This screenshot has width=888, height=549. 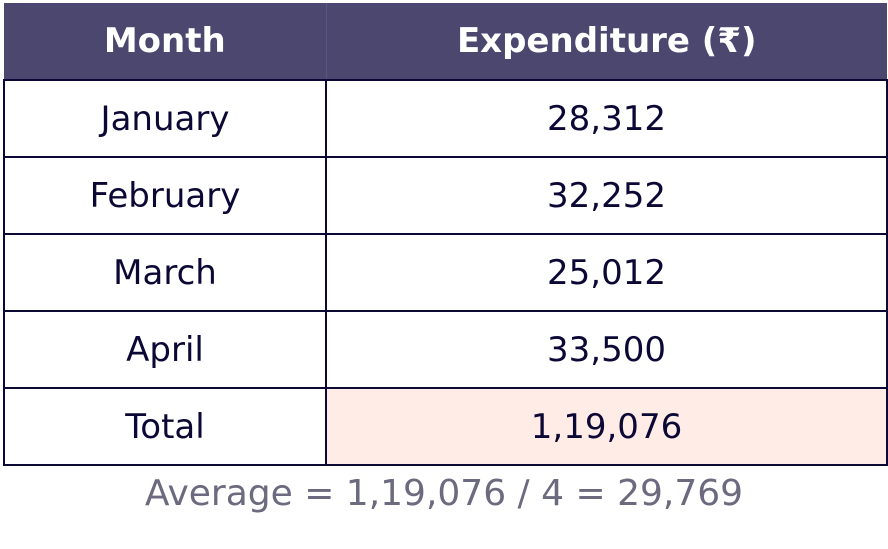 I want to click on table-header-row: Month Expenditure (₹), so click(x=445, y=41).